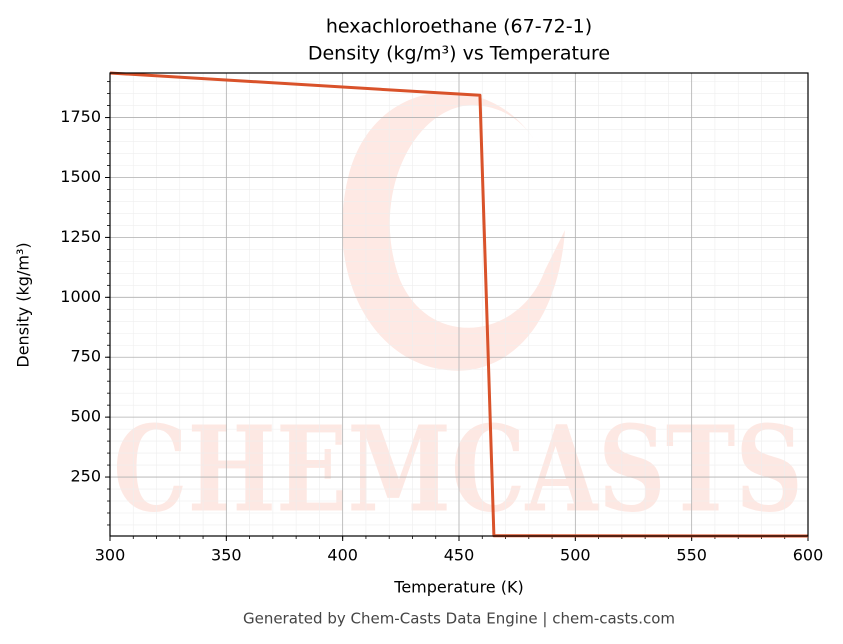 Image resolution: width=843 pixels, height=644 pixels. Describe the element at coordinates (80, 116) in the screenshot. I see `y-tick-label: 1750` at that location.